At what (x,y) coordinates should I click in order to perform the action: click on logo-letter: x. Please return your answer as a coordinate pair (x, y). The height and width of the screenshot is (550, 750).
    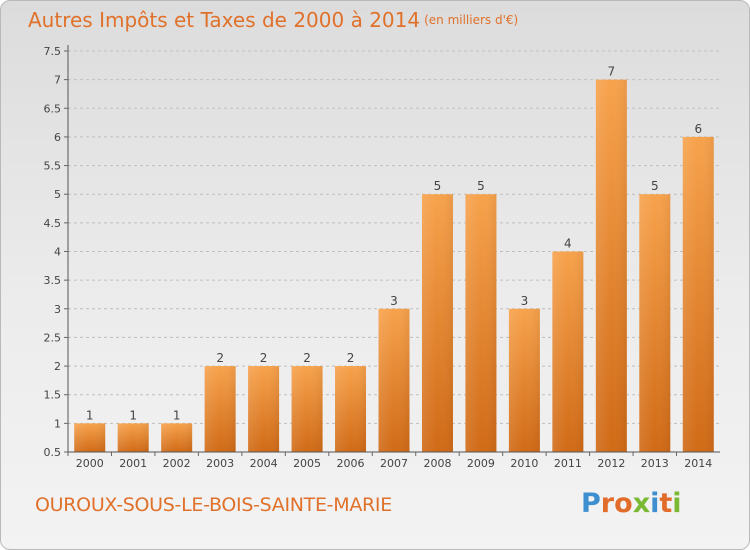
    Looking at the image, I should click on (641, 503).